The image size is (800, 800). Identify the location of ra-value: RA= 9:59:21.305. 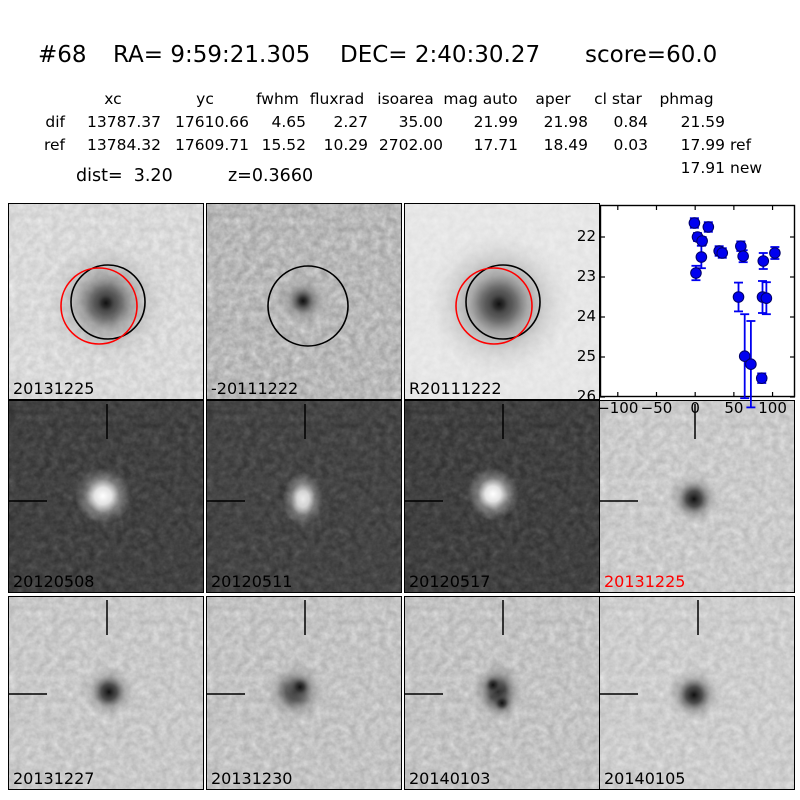
(212, 55).